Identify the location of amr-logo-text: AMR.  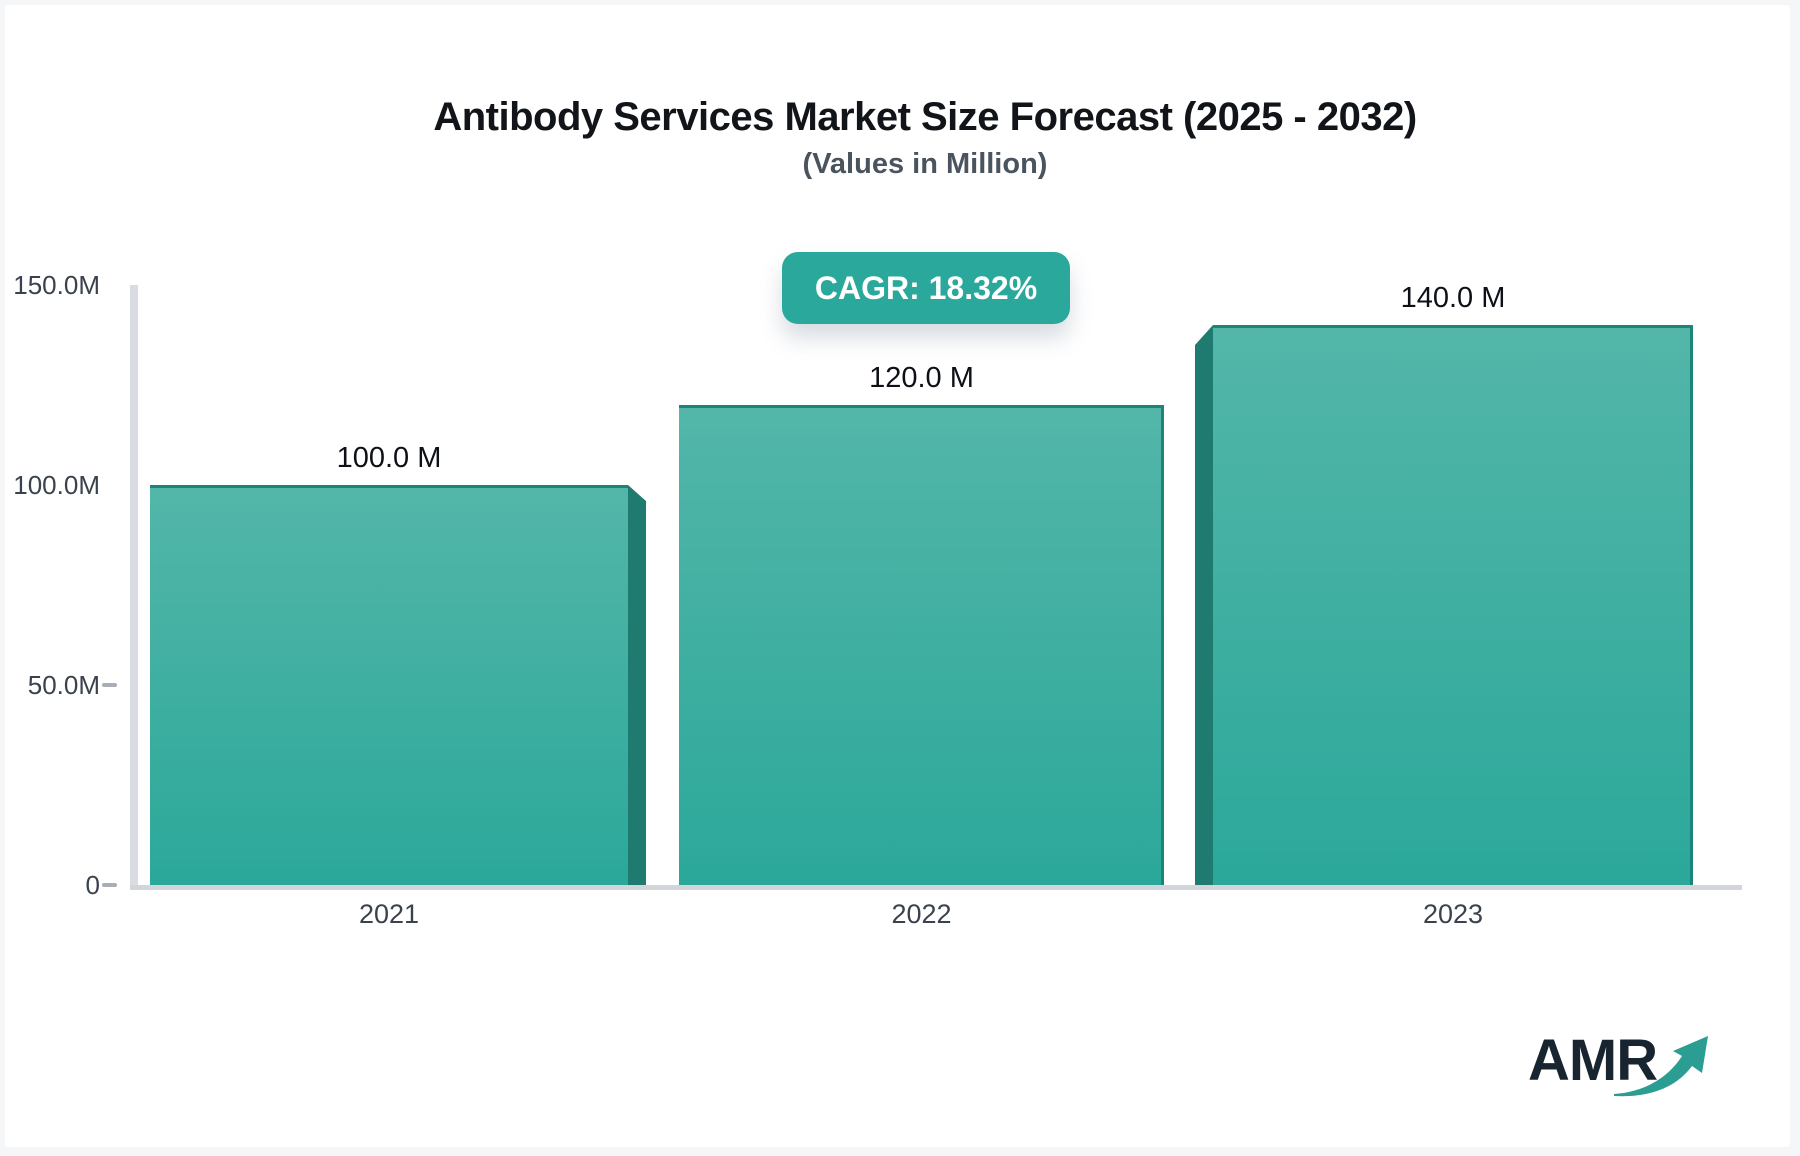
(1593, 1060).